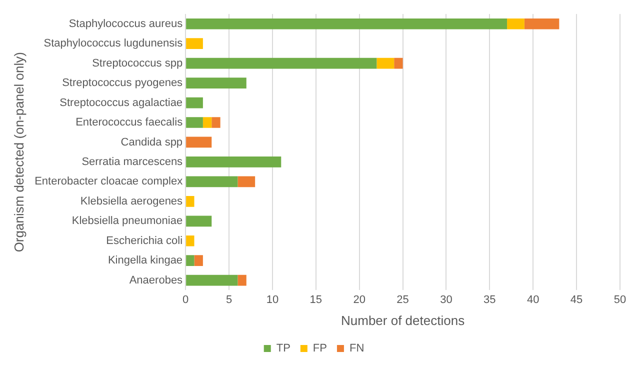 The image size is (640, 370). Describe the element at coordinates (123, 83) in the screenshot. I see `y-tick-label: Streptococcus pyogenes` at that location.